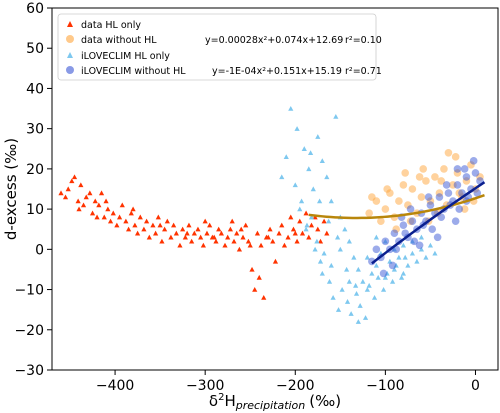  Describe the element at coordinates (229, 401) in the screenshot. I see `x-axis-label-h: H` at that location.